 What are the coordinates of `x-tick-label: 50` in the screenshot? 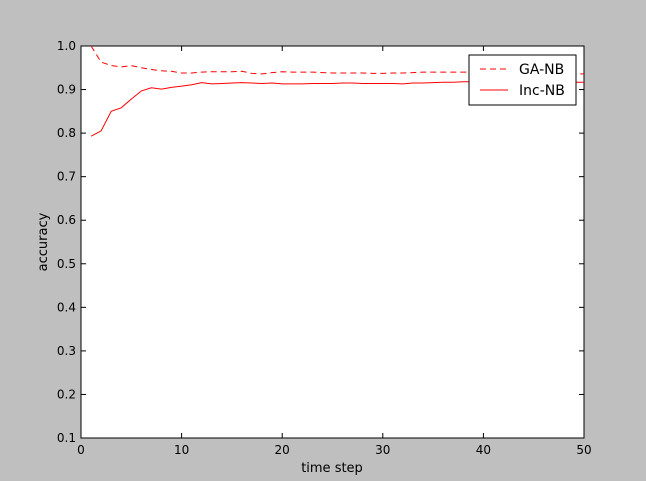 It's located at (583, 450).